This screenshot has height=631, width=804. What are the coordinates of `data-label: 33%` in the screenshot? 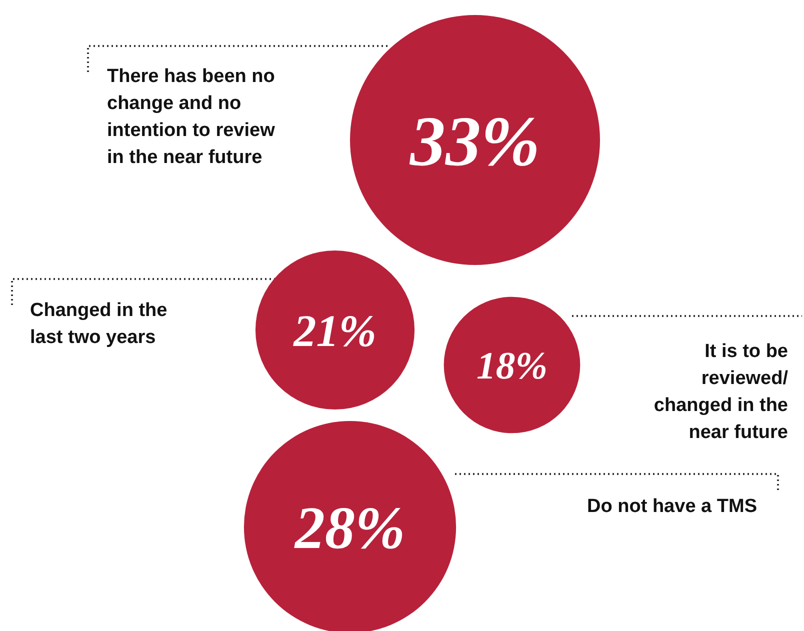 It's located at (474, 141).